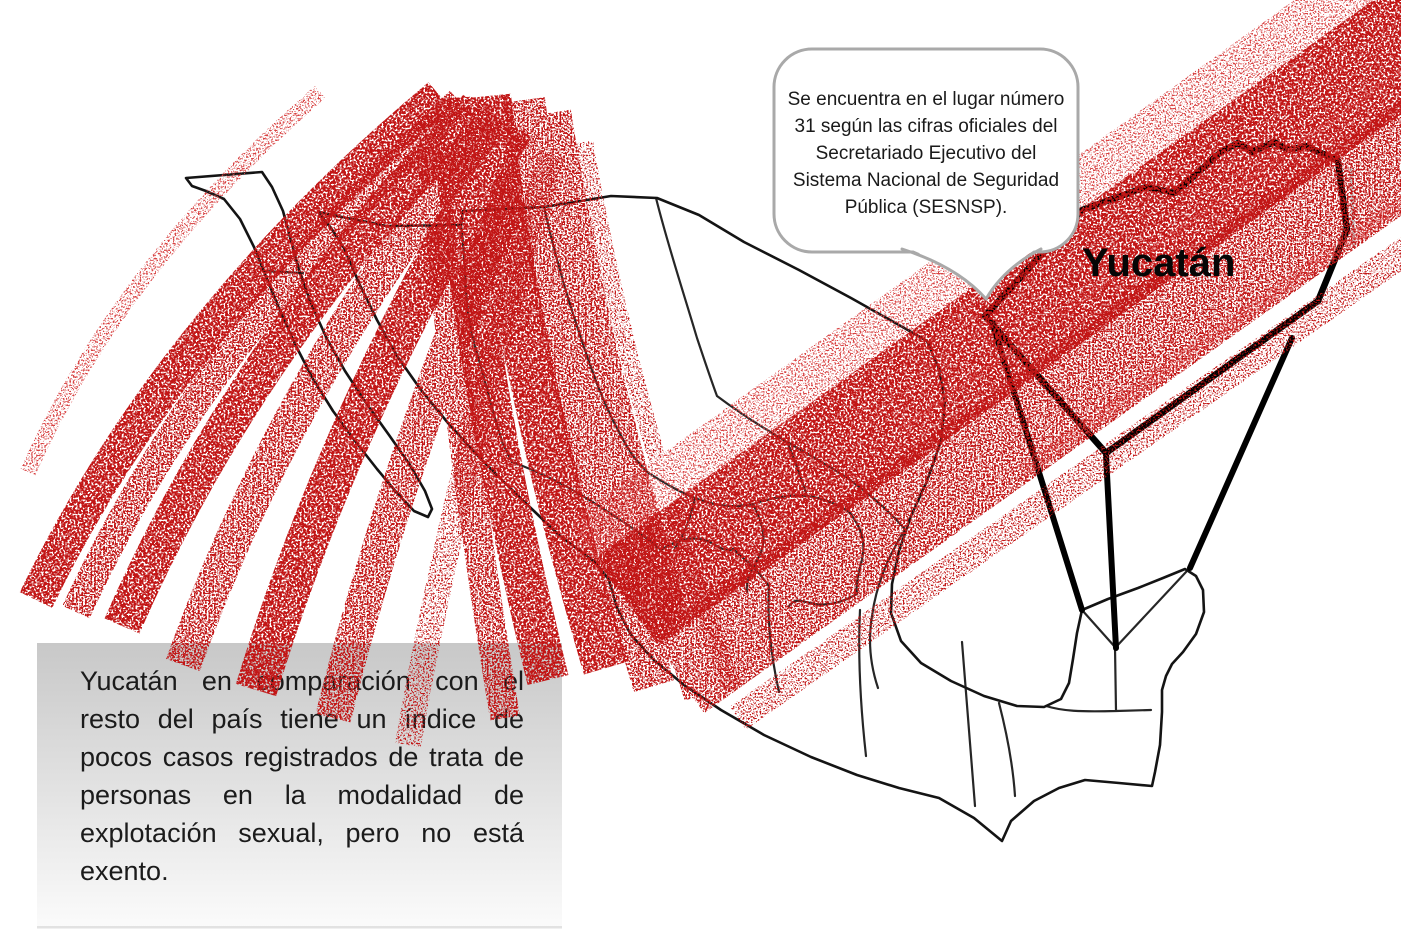  Describe the element at coordinates (926, 180) in the screenshot. I see `text-line: Sistema Nacional de Seguridad` at that location.